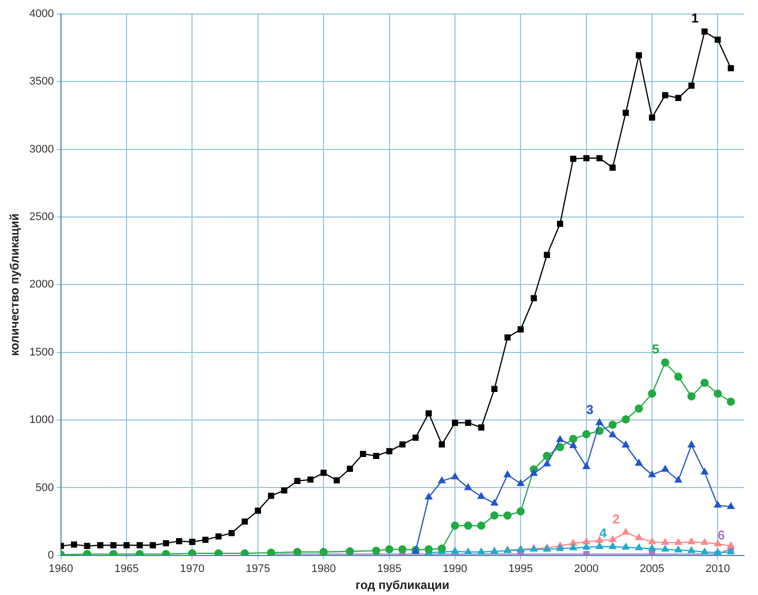 The height and width of the screenshot is (595, 758). Describe the element at coordinates (616, 518) in the screenshot. I see `series-label: 2` at that location.